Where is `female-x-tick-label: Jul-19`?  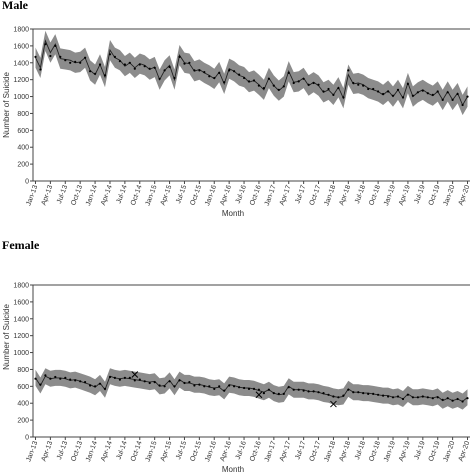 female-x-tick-label: Jul-19 is located at coordinates (420, 450).